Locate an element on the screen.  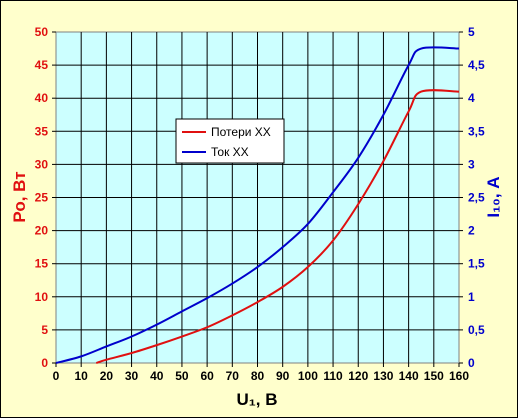
x-tick-label: 120 is located at coordinates (358, 376).